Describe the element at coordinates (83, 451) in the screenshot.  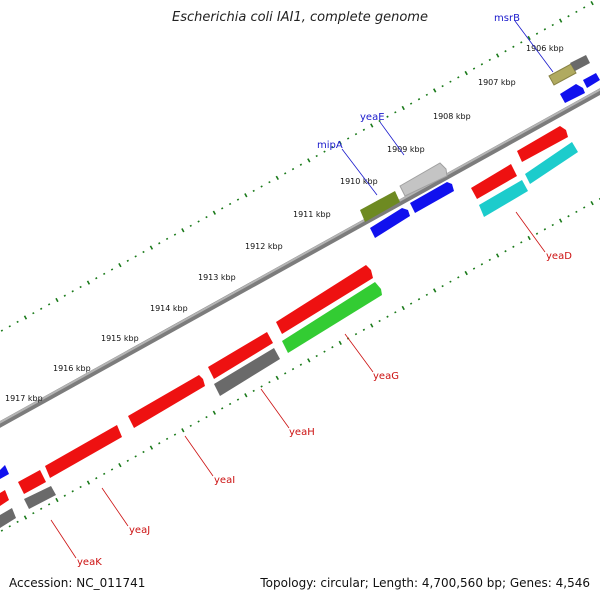
I see `gene-yeaJ` at that location.